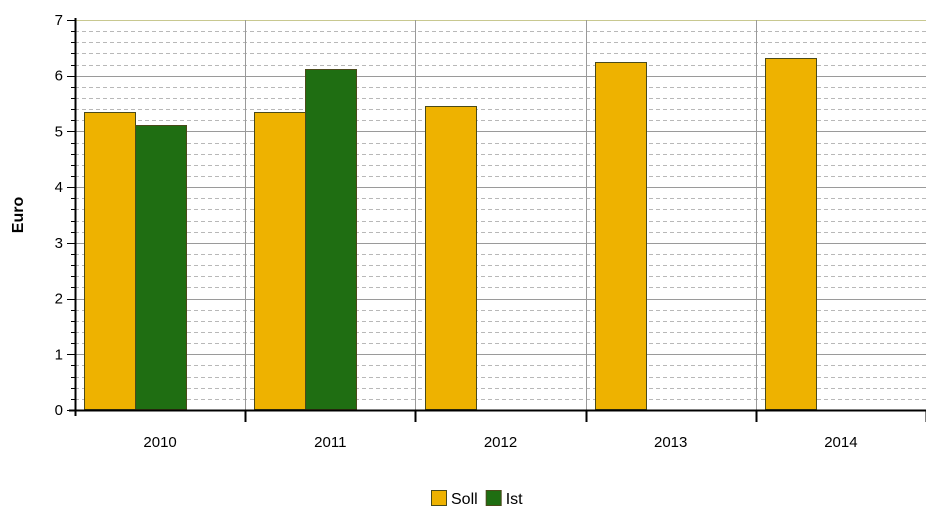  What do you see at coordinates (791, 234) in the screenshot?
I see `bar-soll-2014` at bounding box center [791, 234].